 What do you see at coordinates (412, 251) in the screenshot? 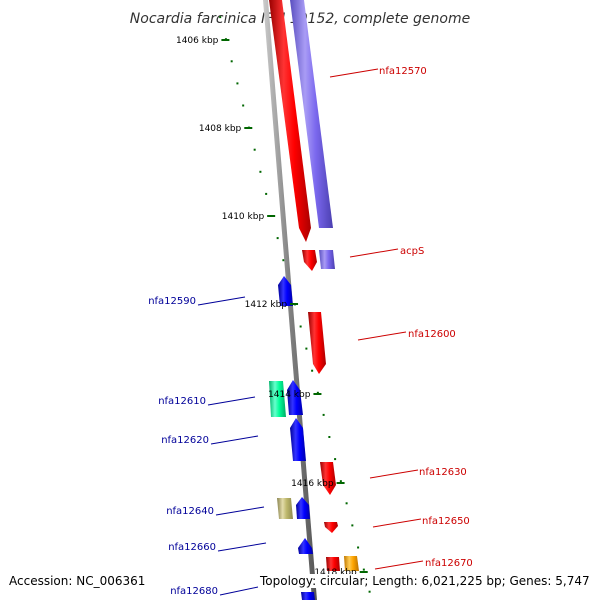
I see `gene-label-acpS: acpS` at bounding box center [412, 251].